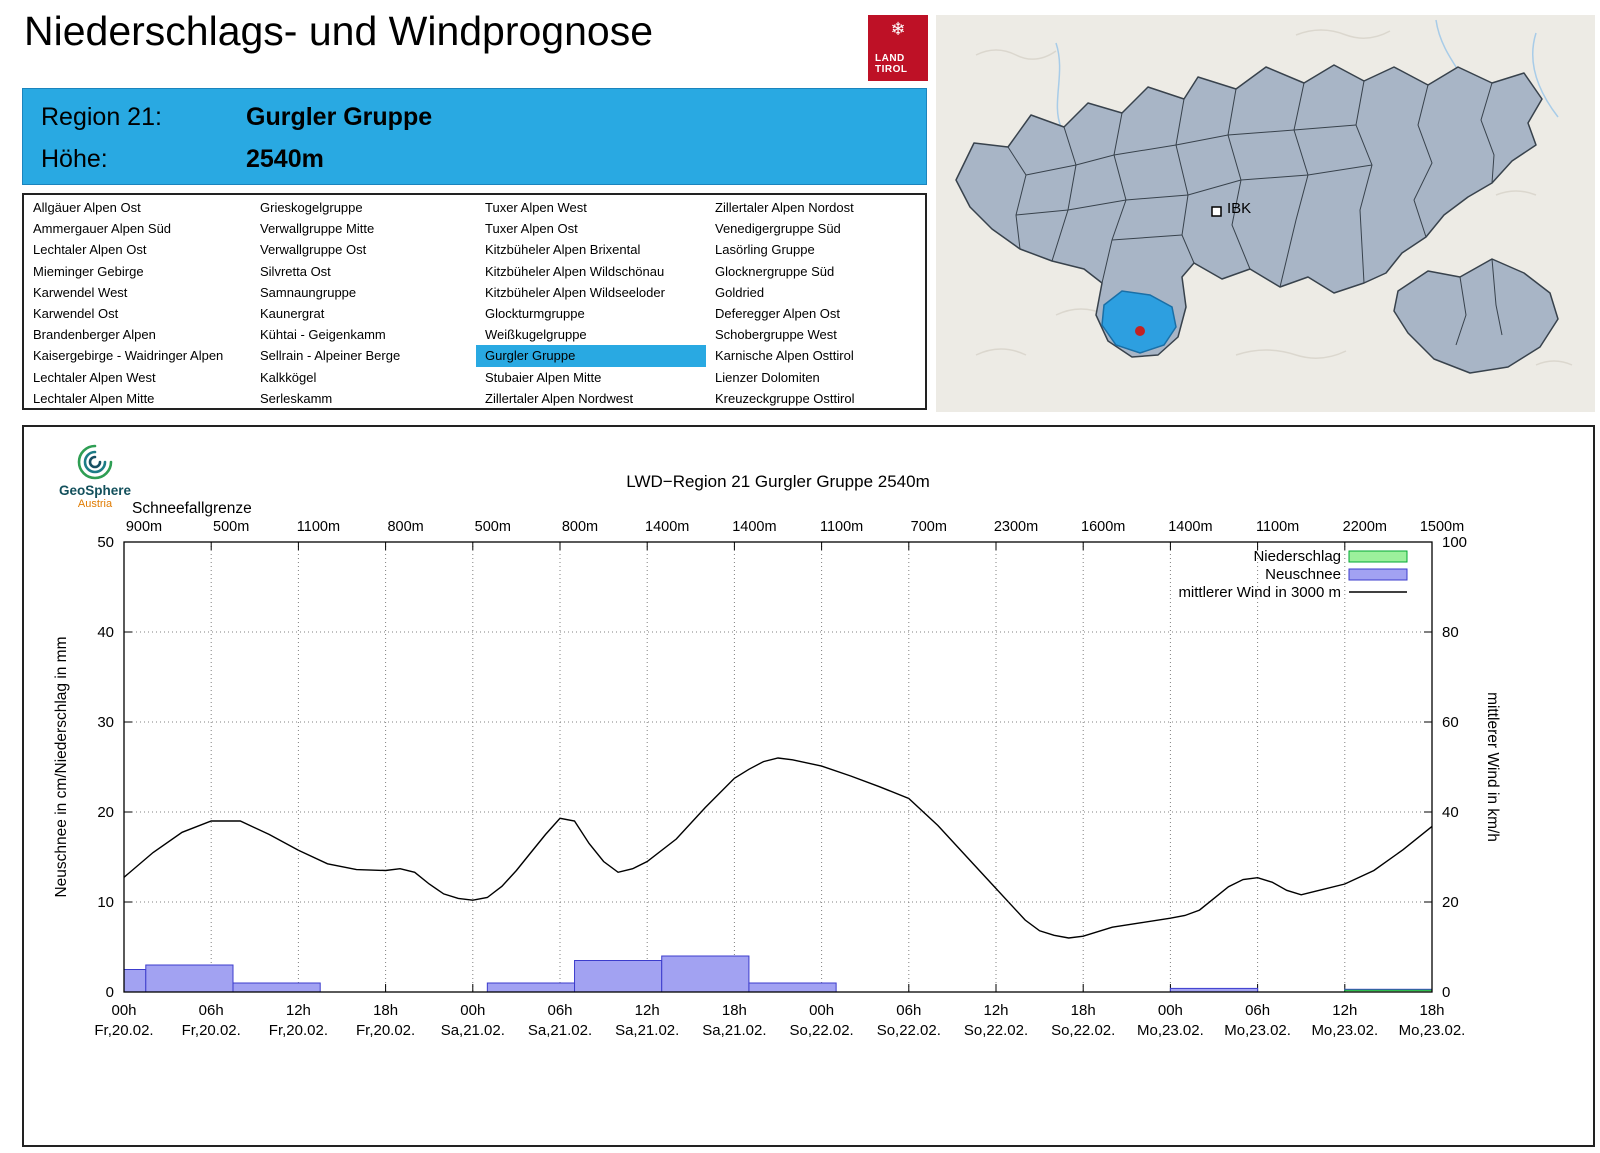 This screenshot has width=1600, height=1153. I want to click on snowline-value: 800m, so click(580, 527).